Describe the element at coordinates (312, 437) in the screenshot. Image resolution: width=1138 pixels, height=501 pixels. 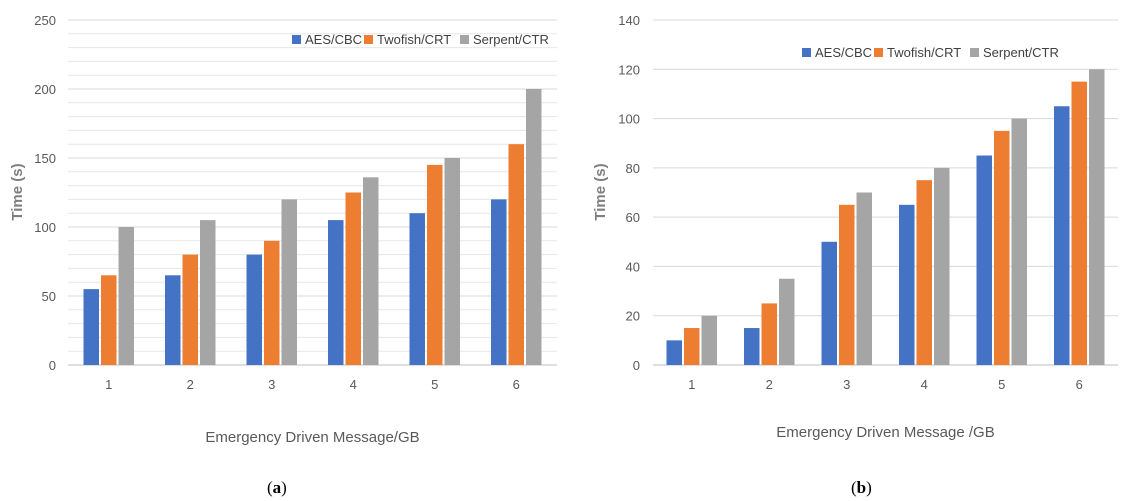
I see `x-axis-title: Emergency Driven Message/GB` at that location.